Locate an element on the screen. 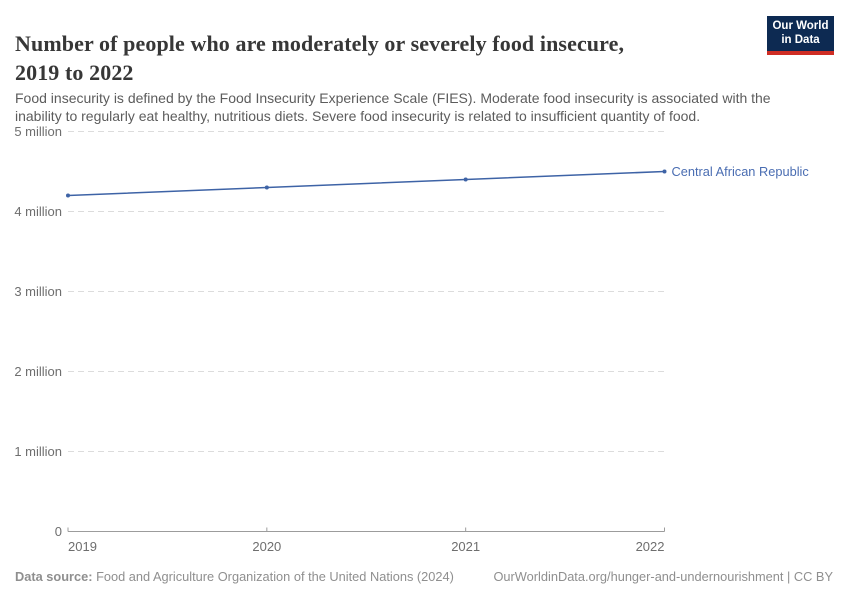 This screenshot has width=850, height=600. y-axis-label: 1 million is located at coordinates (38, 451).